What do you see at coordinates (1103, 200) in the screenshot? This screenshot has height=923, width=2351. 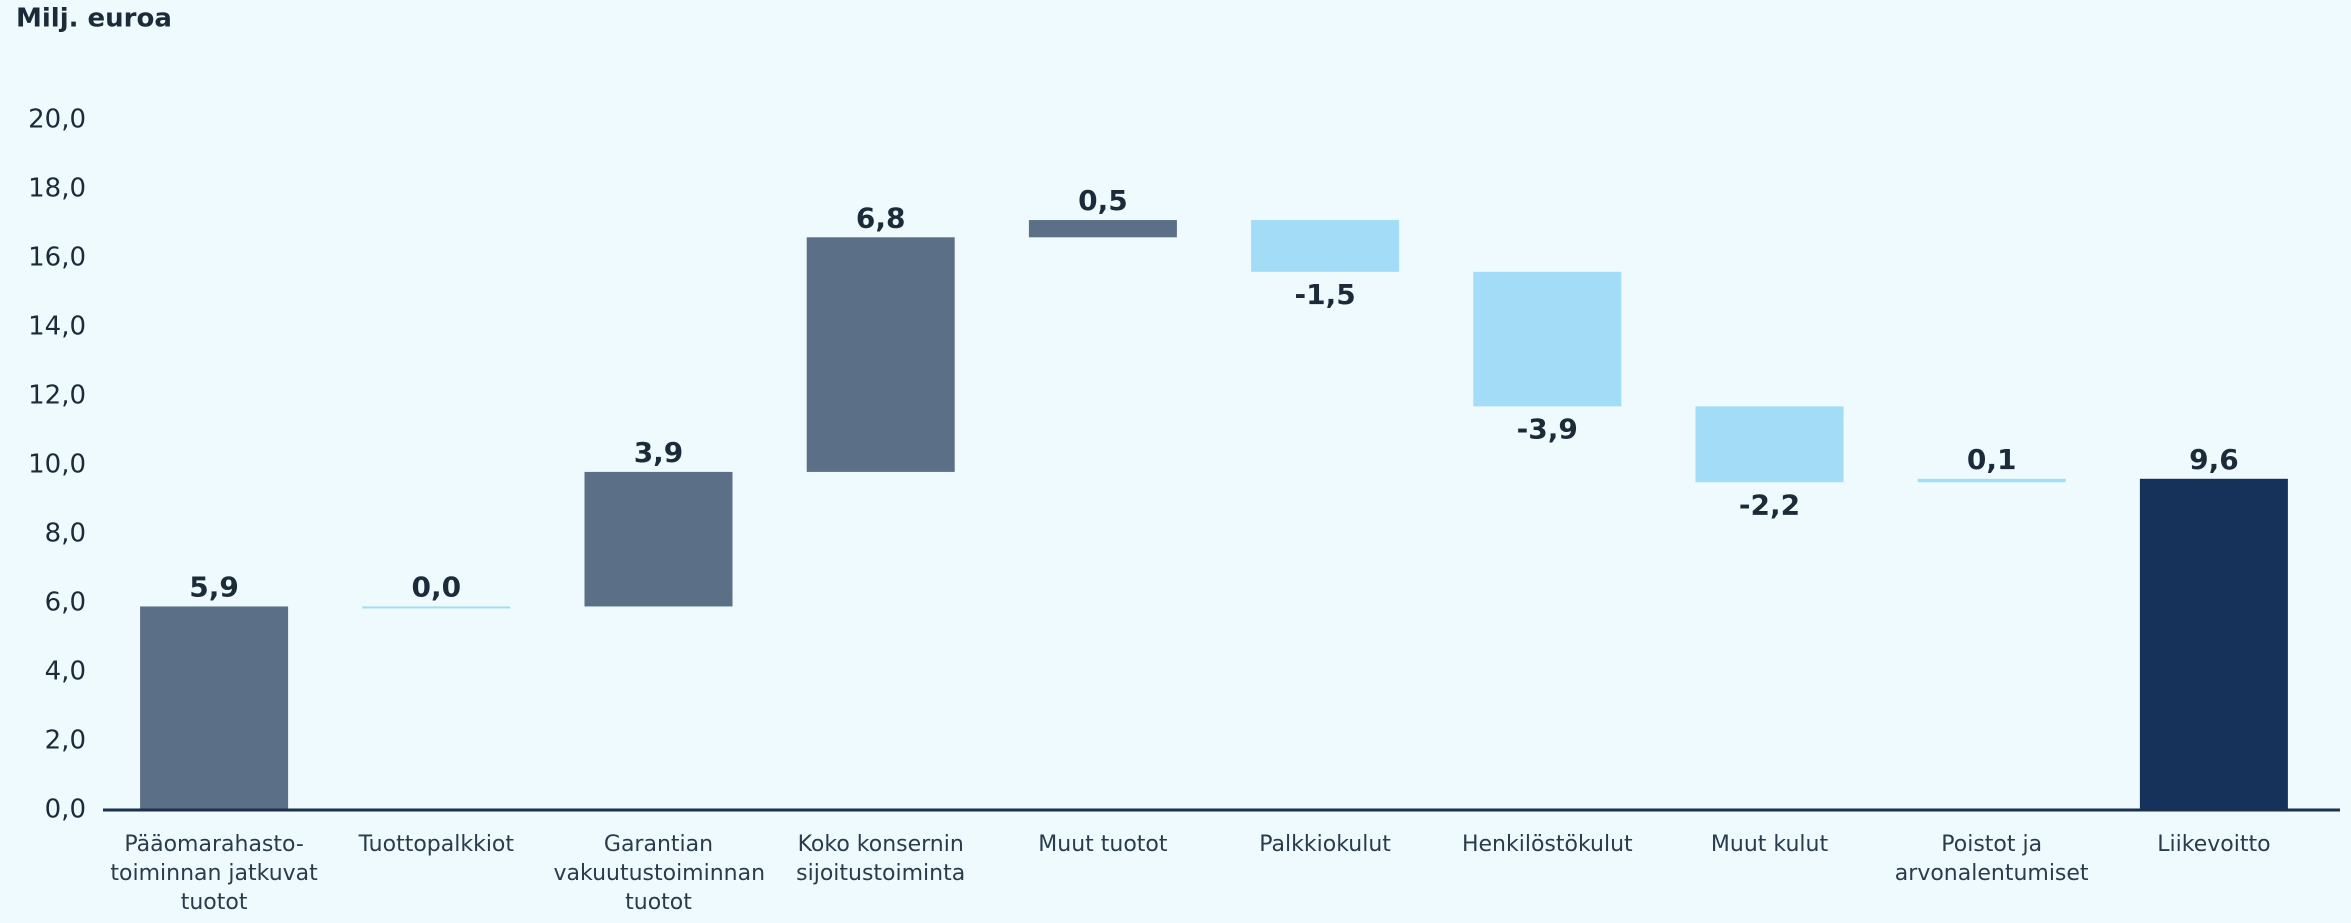 I see `value-label: 0,5` at bounding box center [1103, 200].